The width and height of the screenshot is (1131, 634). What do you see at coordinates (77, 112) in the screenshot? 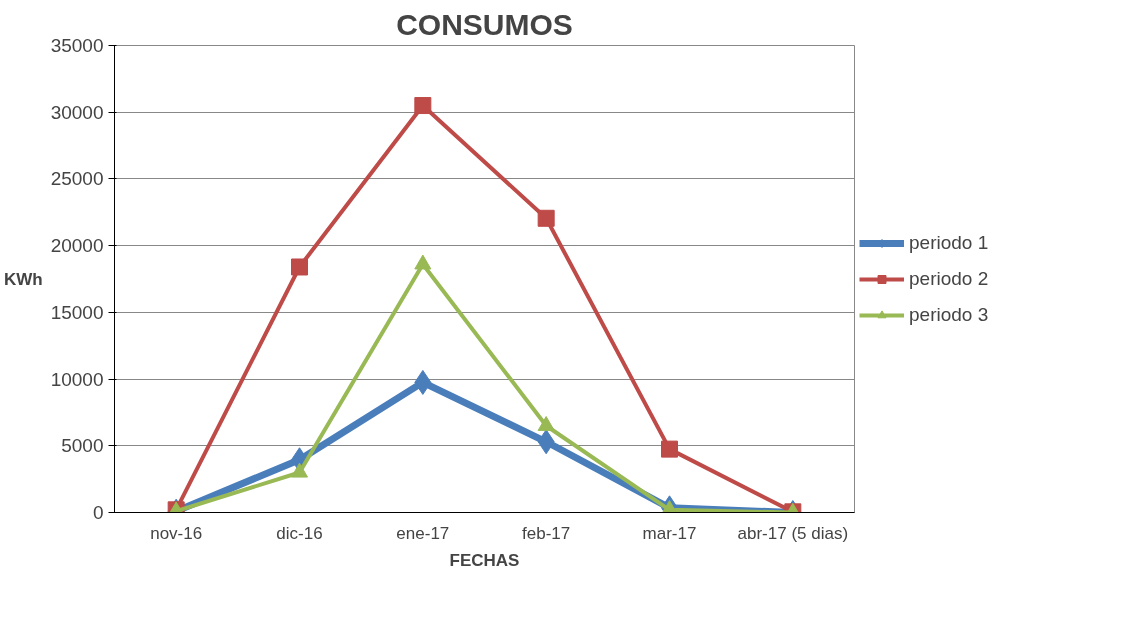
I see `y-tick-label: 30000` at bounding box center [77, 112].